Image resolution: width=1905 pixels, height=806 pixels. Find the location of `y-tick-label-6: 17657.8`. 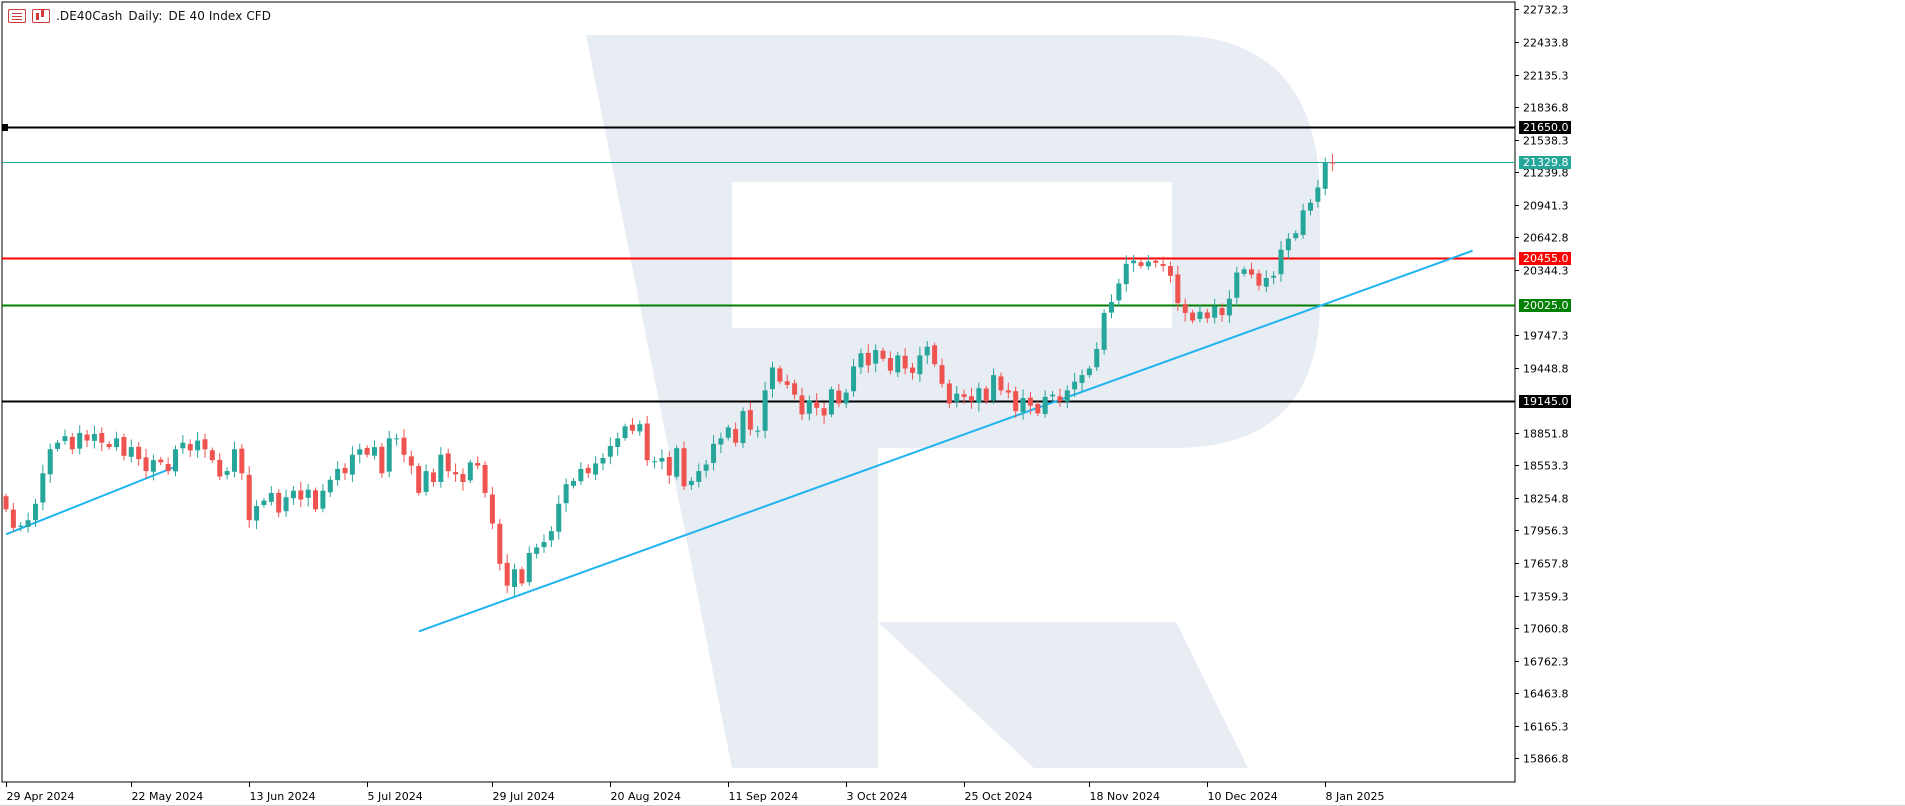

y-tick-label-6: 17657.8 is located at coordinates (1546, 564).